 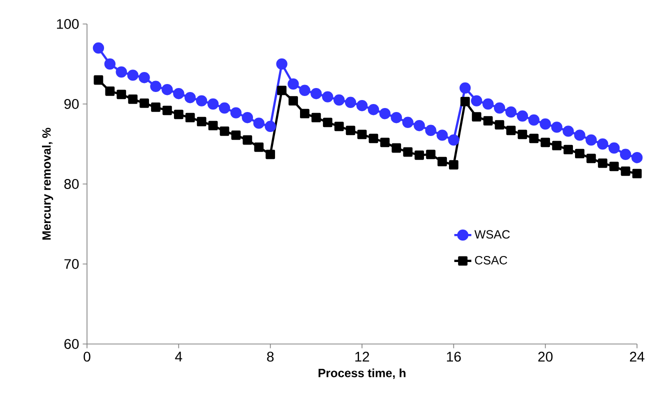 What do you see at coordinates (637, 357) in the screenshot?
I see `x-tick-label: 24` at bounding box center [637, 357].